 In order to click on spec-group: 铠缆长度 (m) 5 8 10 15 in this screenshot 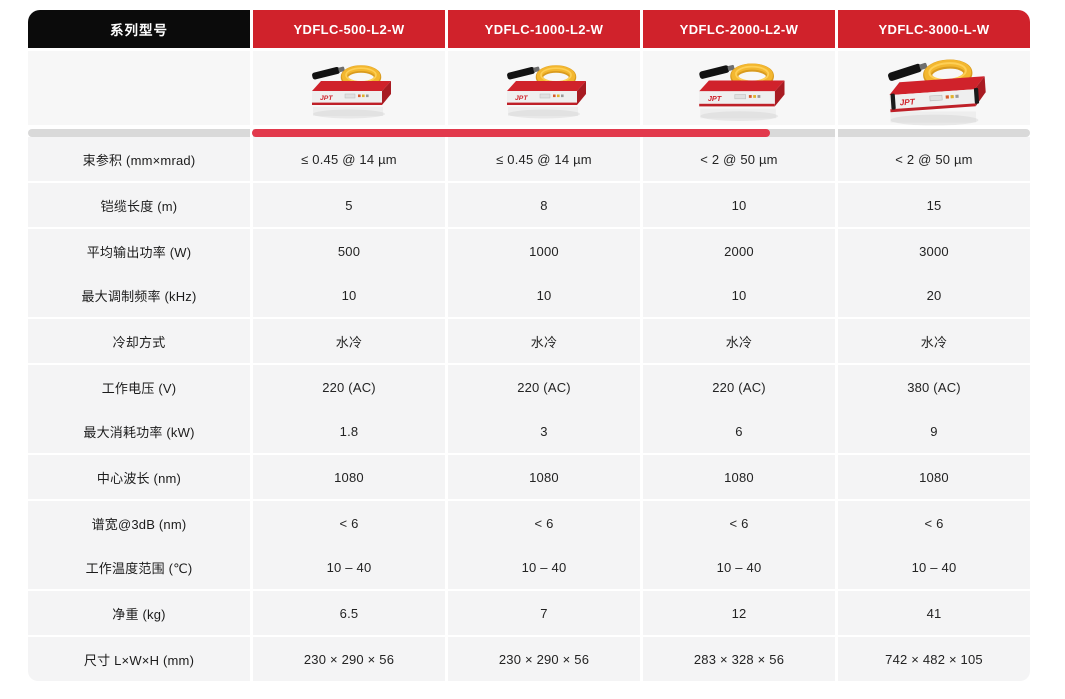, I will do `click(529, 205)`.